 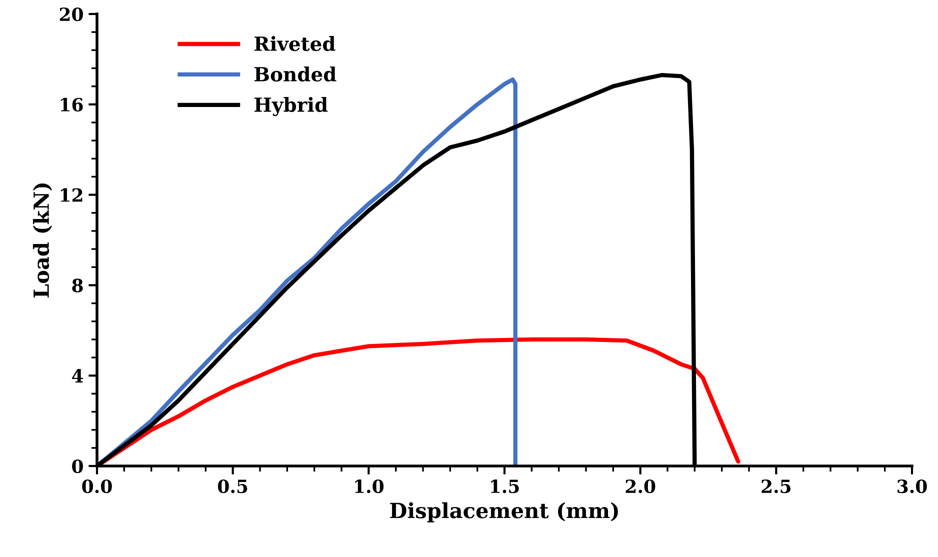 What do you see at coordinates (77, 285) in the screenshot?
I see `y-tick-label: 8` at bounding box center [77, 285].